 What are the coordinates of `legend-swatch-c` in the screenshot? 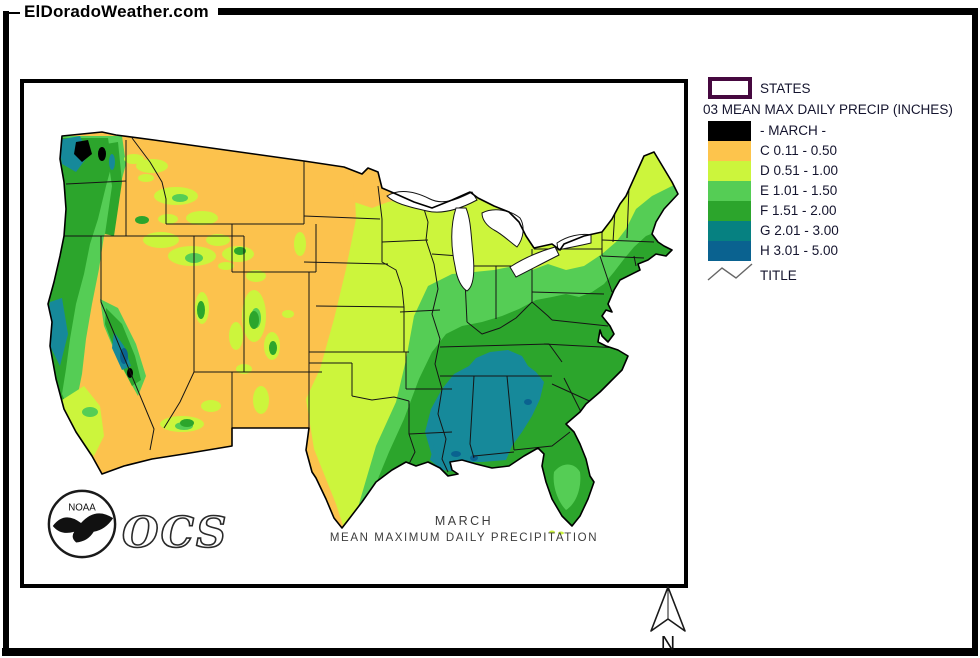 It's located at (729, 151).